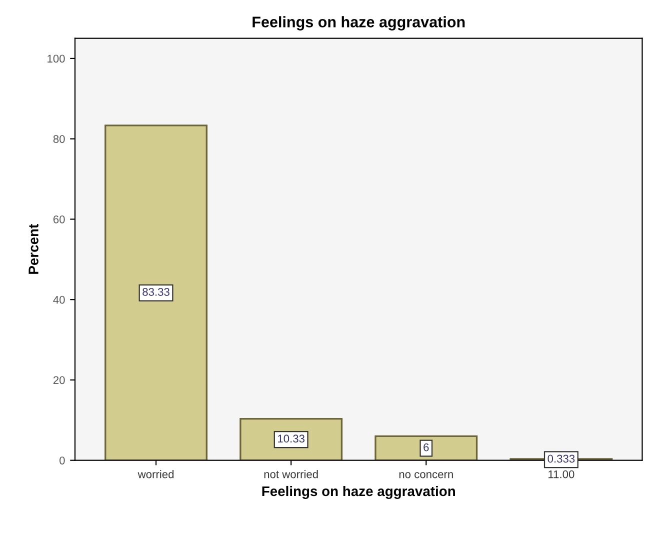 This screenshot has width=652, height=548. Describe the element at coordinates (156, 474) in the screenshot. I see `x-tick-label: worried` at that location.